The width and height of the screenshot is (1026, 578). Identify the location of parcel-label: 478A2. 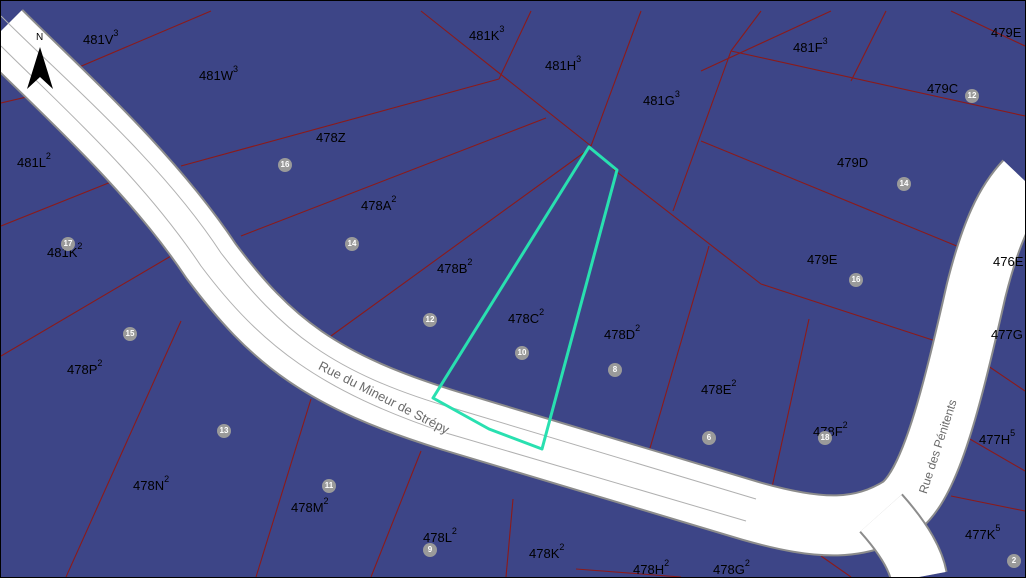
(378, 204).